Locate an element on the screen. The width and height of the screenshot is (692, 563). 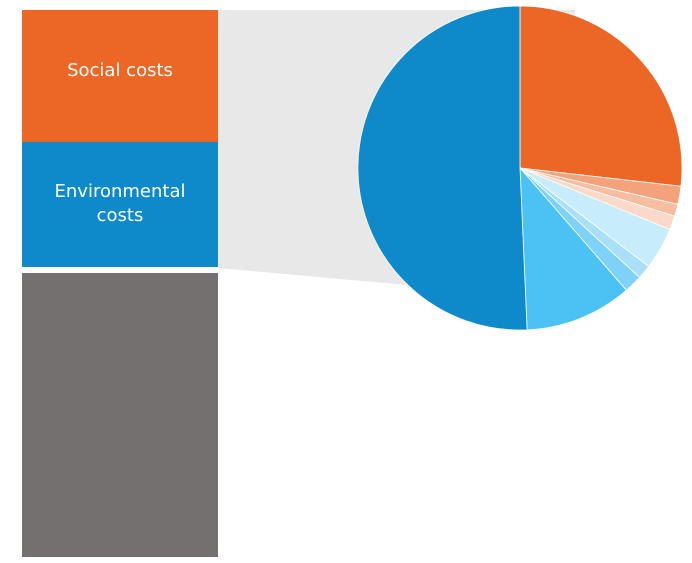
bar-label-environmental-costs: Environmental costs is located at coordinates (120, 203).